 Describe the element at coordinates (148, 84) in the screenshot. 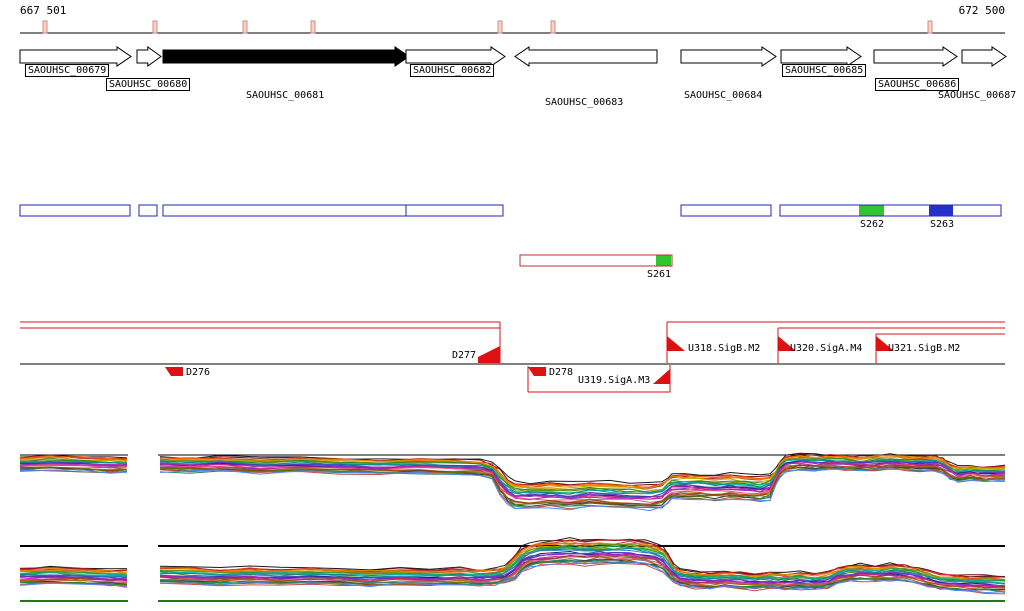

I see `gene-label-saouhsc_00680: SAOUHSC_00680` at that location.